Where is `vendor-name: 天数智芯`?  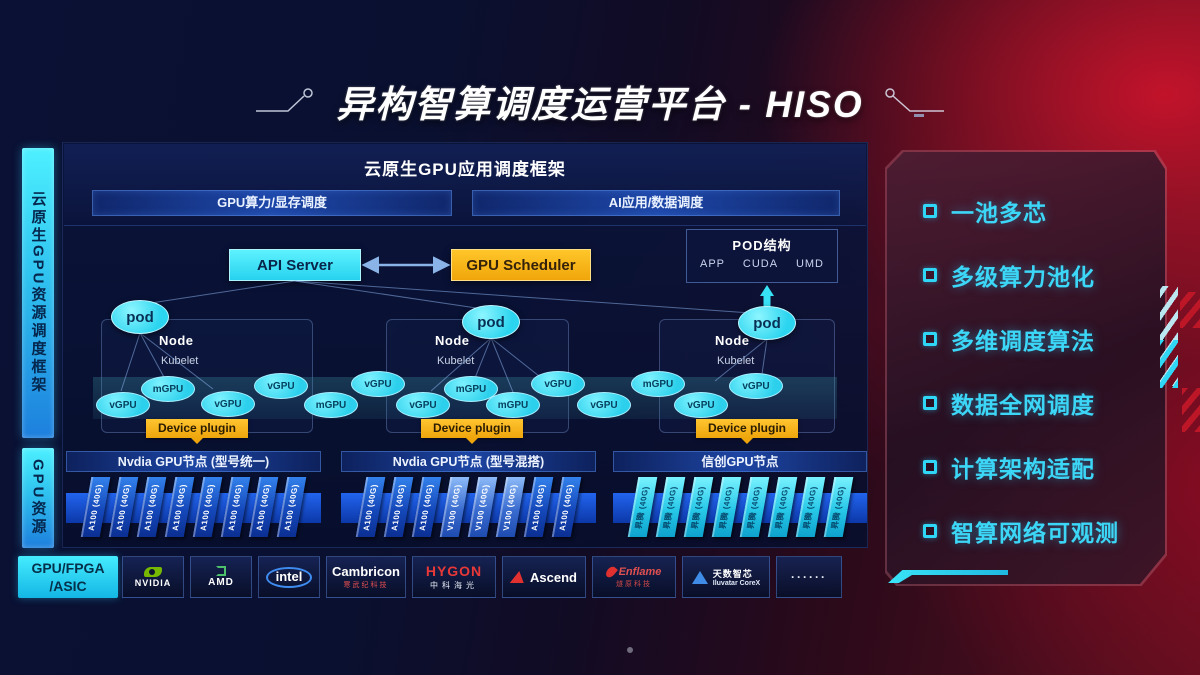
vendor-name: 天数智芯 is located at coordinates (732, 574).